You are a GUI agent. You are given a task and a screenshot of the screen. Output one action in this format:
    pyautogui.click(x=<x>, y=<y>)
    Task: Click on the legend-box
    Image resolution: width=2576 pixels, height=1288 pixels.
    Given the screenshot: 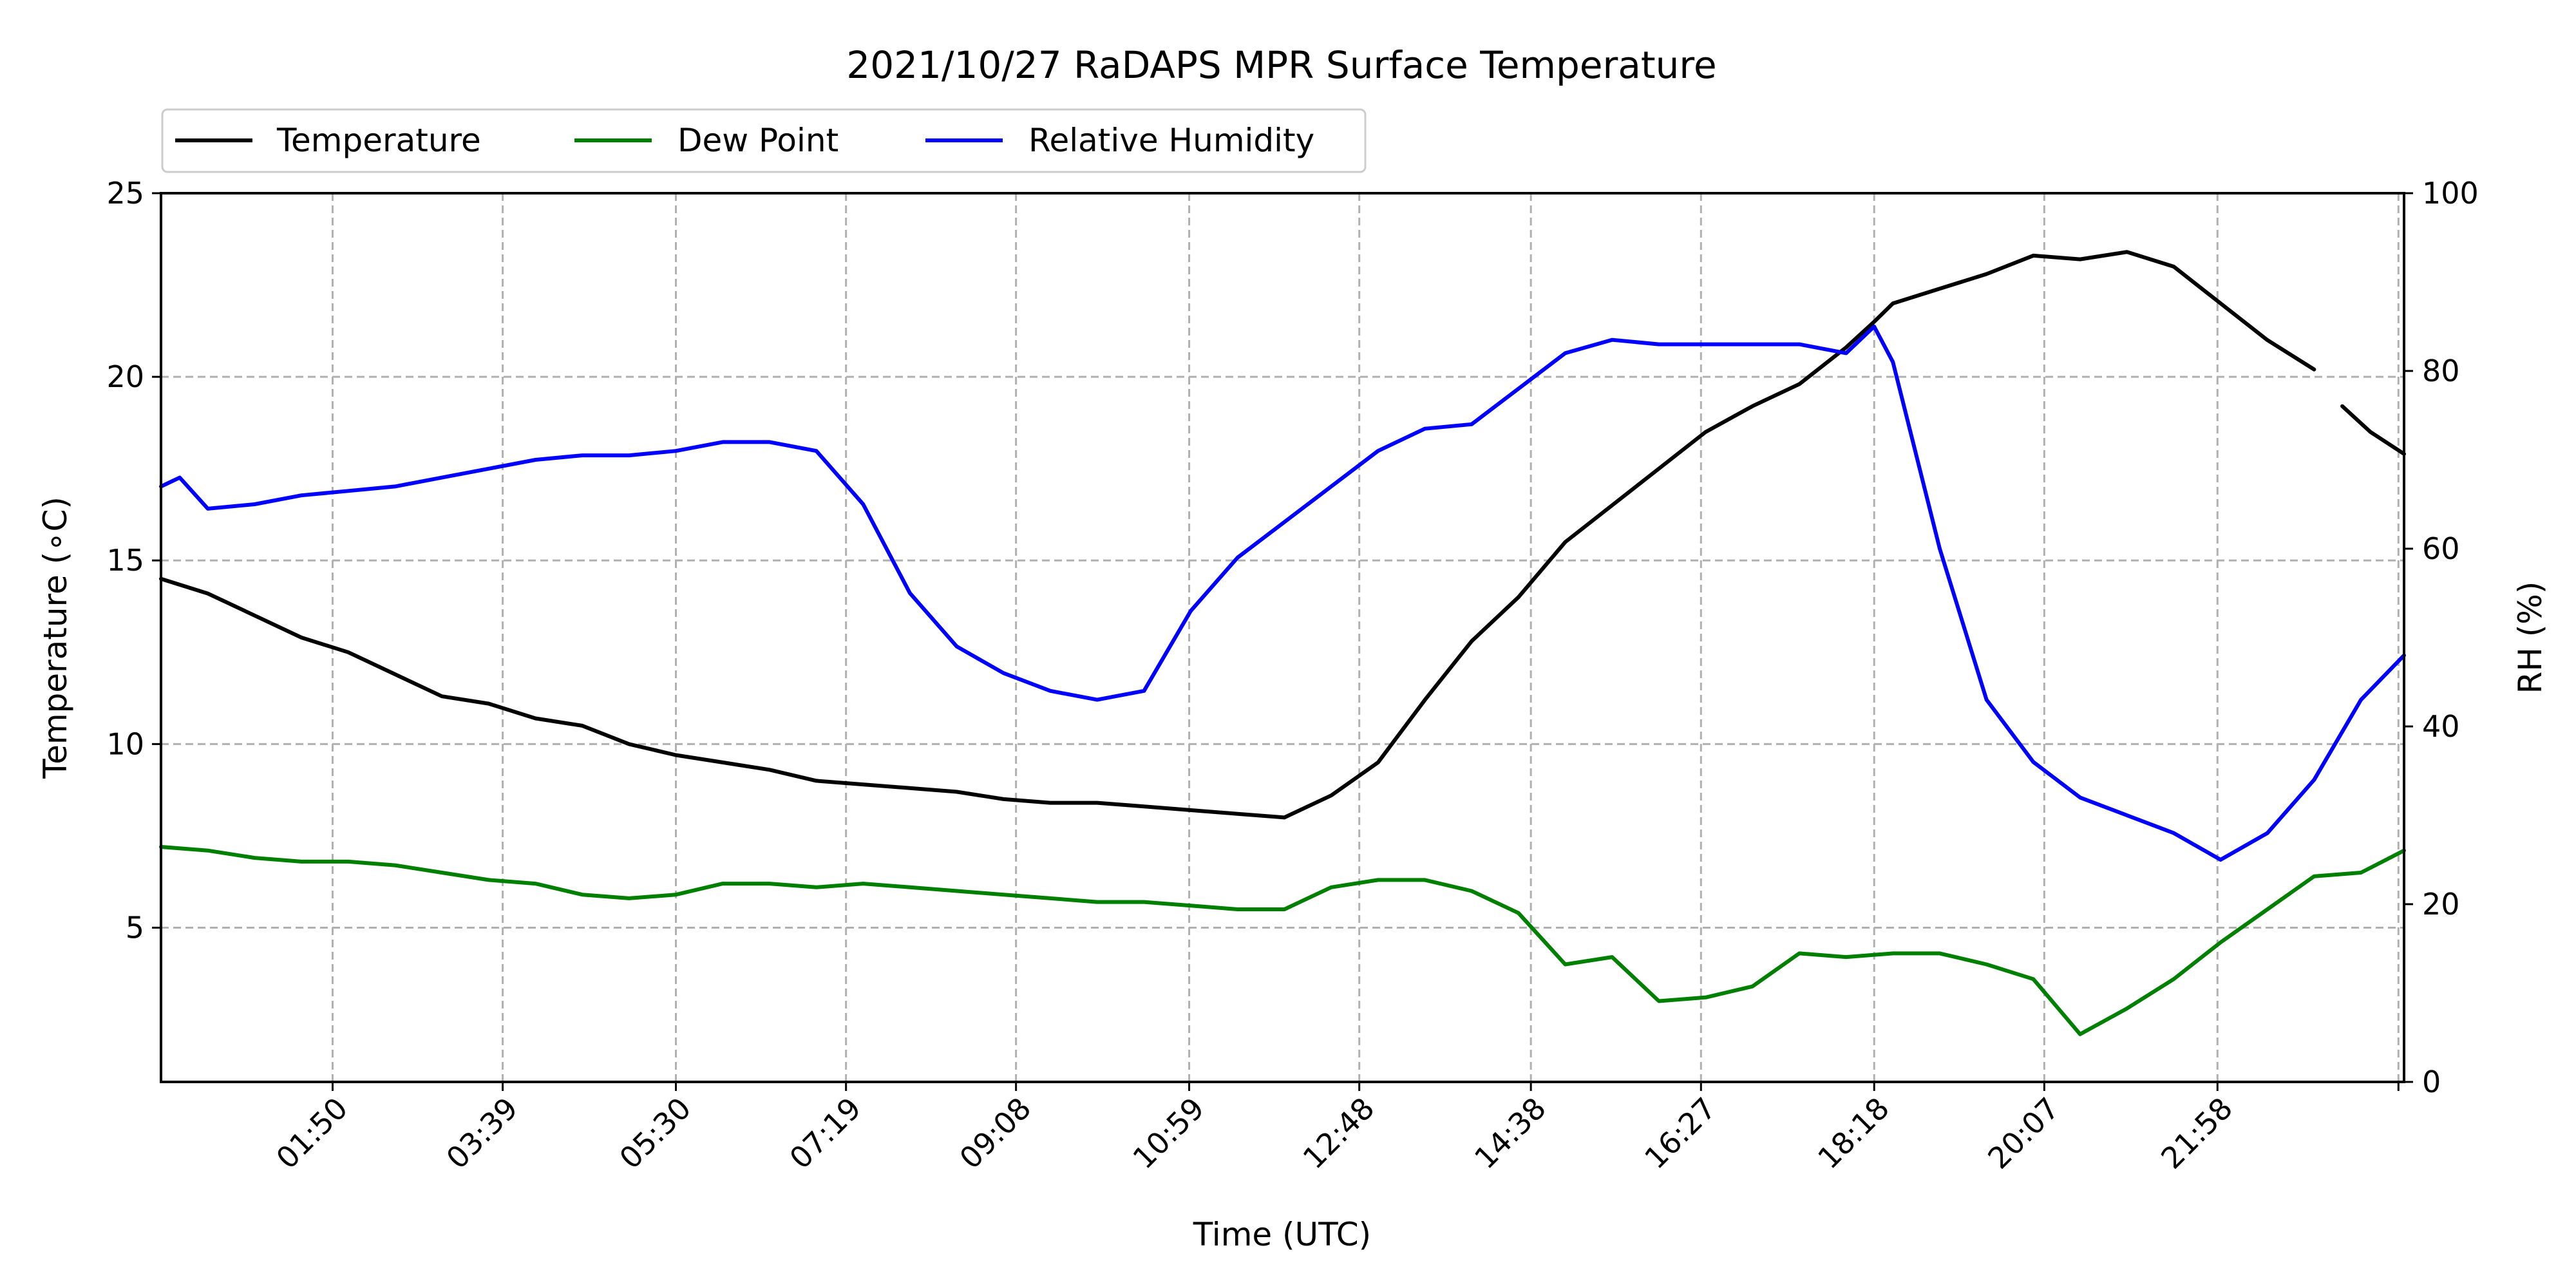 What is the action you would take?
    pyautogui.click(x=764, y=140)
    